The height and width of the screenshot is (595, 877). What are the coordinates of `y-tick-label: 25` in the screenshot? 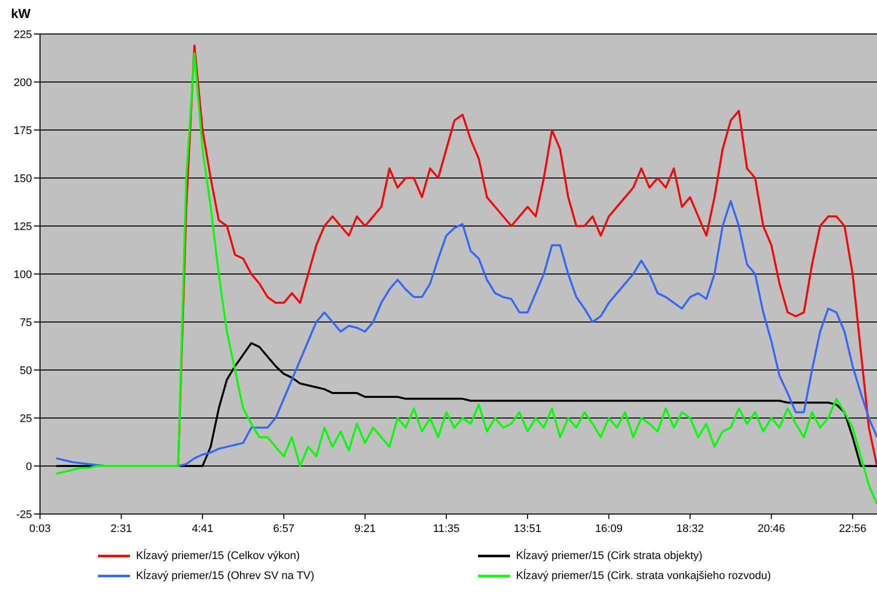 It's located at (26, 418).